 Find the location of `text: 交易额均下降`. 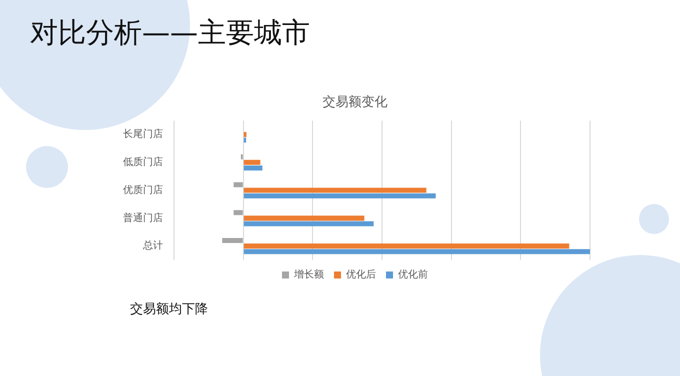

text: 交易额均下降 is located at coordinates (169, 309).